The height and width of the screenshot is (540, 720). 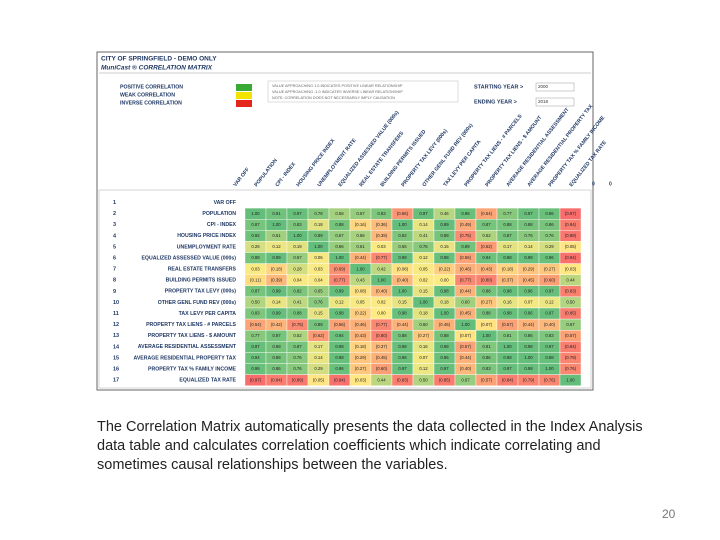 I want to click on cell-value: 0.50, so click(x=570, y=302).